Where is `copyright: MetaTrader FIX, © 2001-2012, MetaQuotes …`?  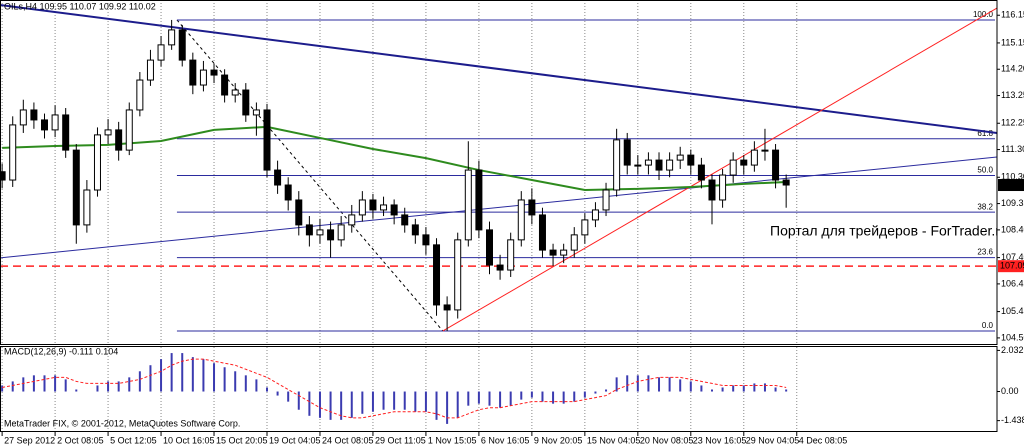
copyright: MetaTrader FIX, © 2001-2012, MetaQuotes … is located at coordinates (122, 423).